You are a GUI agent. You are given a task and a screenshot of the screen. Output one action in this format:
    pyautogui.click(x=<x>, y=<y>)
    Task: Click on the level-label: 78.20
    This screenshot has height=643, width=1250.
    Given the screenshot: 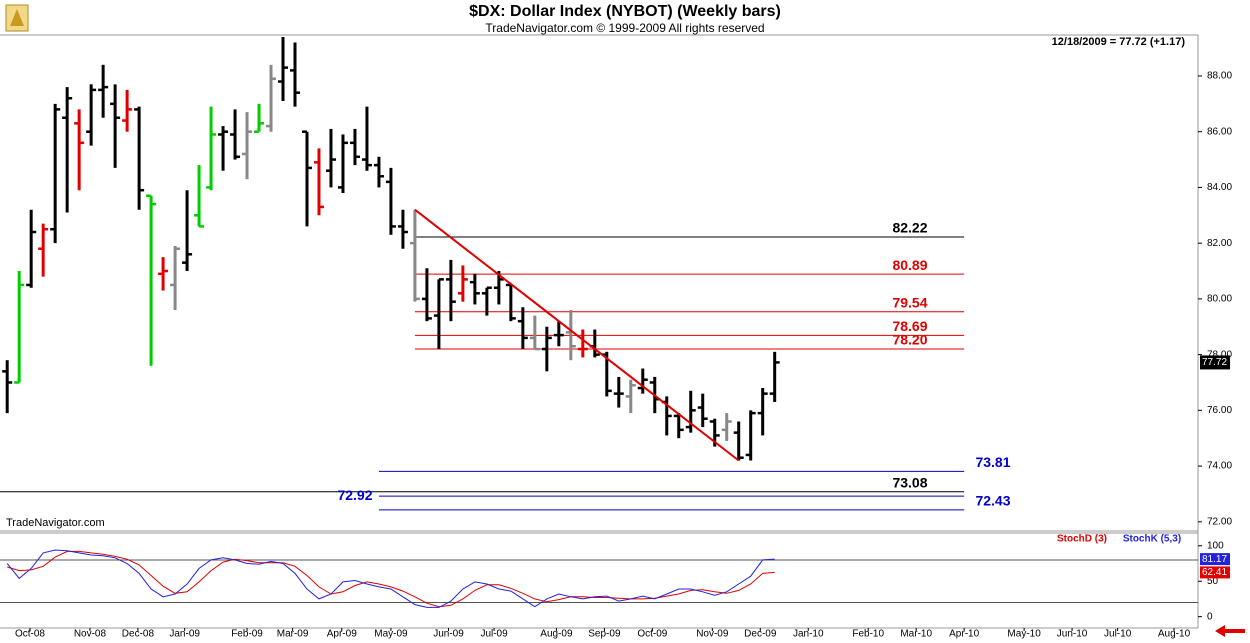 What is the action you would take?
    pyautogui.click(x=909, y=340)
    